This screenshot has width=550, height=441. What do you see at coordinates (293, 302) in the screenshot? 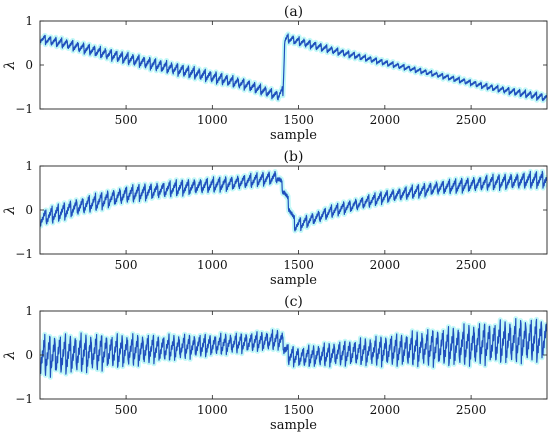
I see `panel-title: (c)` at bounding box center [293, 302].